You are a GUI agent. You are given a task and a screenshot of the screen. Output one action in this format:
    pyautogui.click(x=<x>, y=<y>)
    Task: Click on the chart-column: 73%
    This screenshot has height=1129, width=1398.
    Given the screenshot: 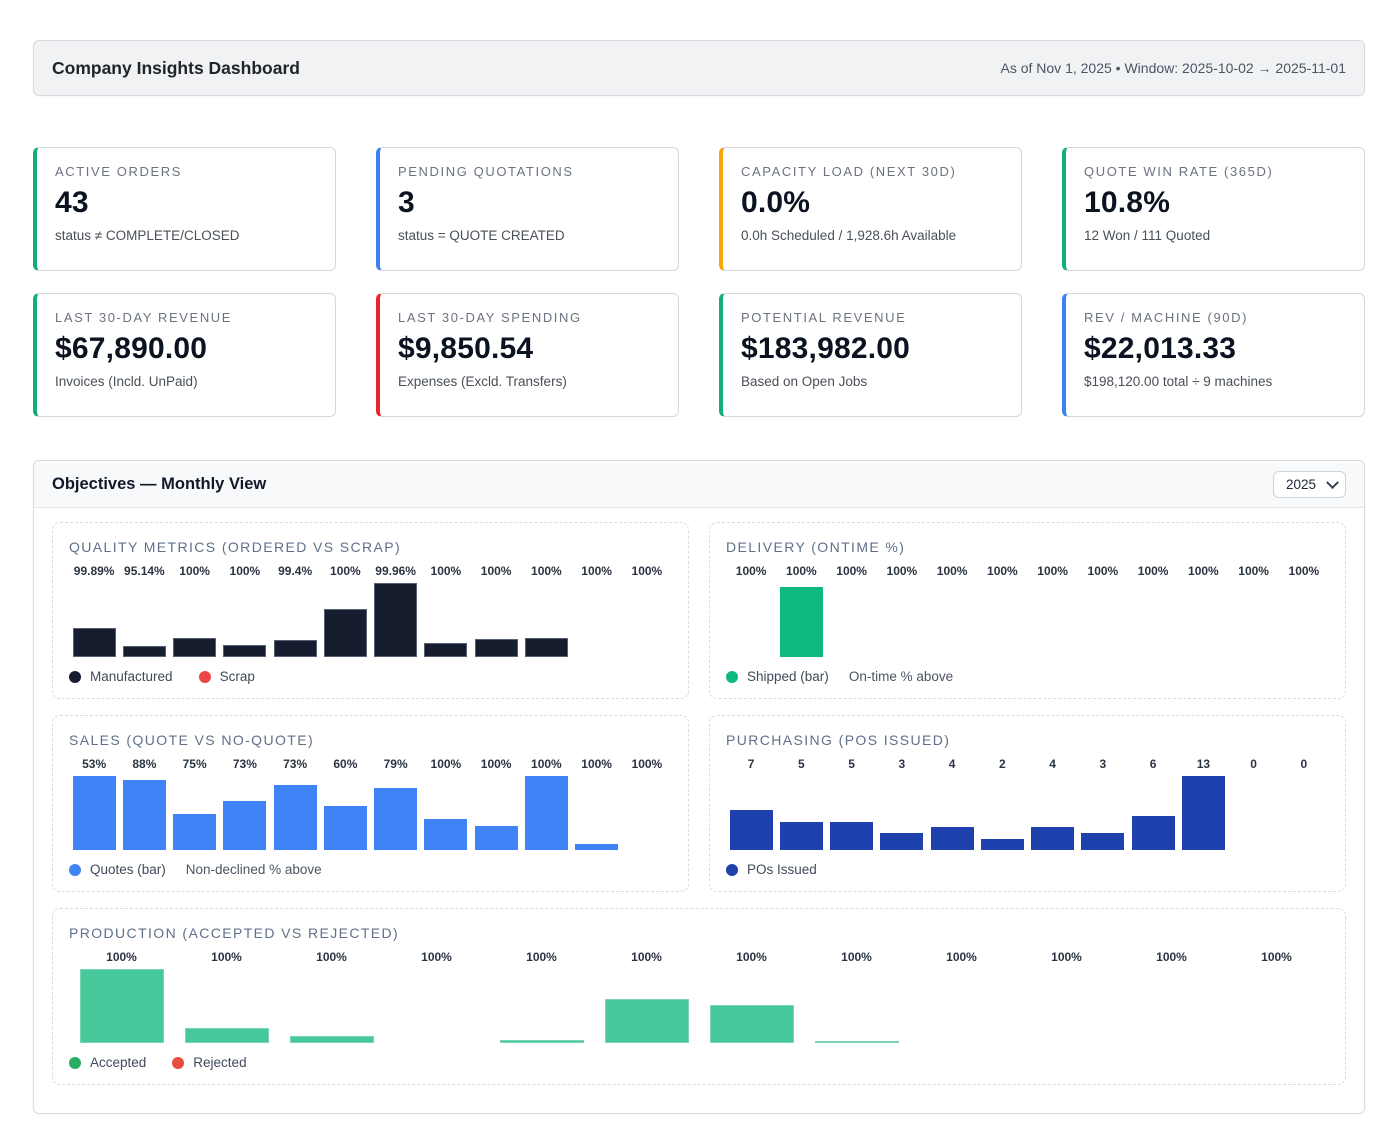 What is the action you would take?
    pyautogui.click(x=295, y=803)
    